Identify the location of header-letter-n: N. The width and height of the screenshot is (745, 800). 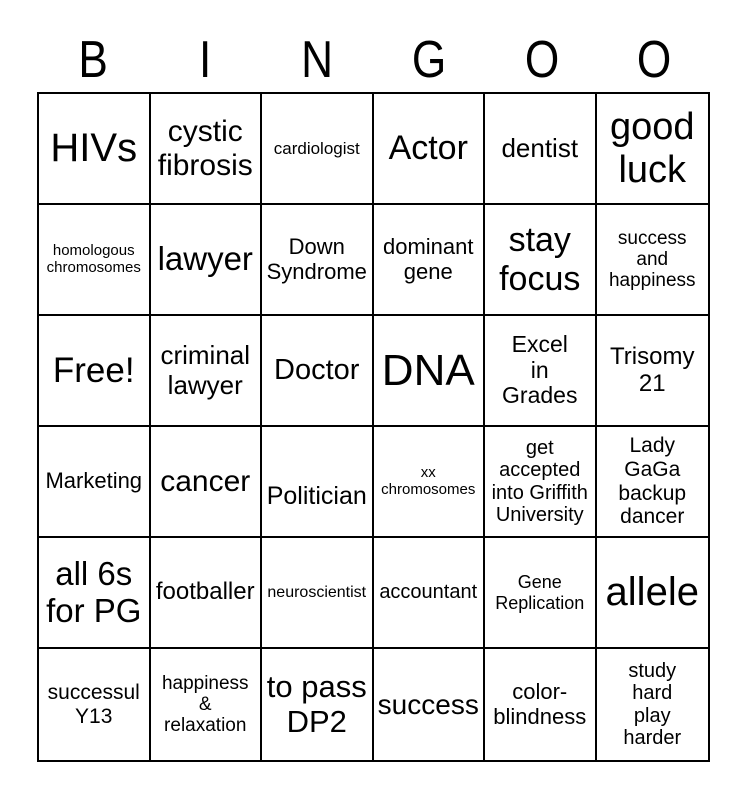
(317, 60).